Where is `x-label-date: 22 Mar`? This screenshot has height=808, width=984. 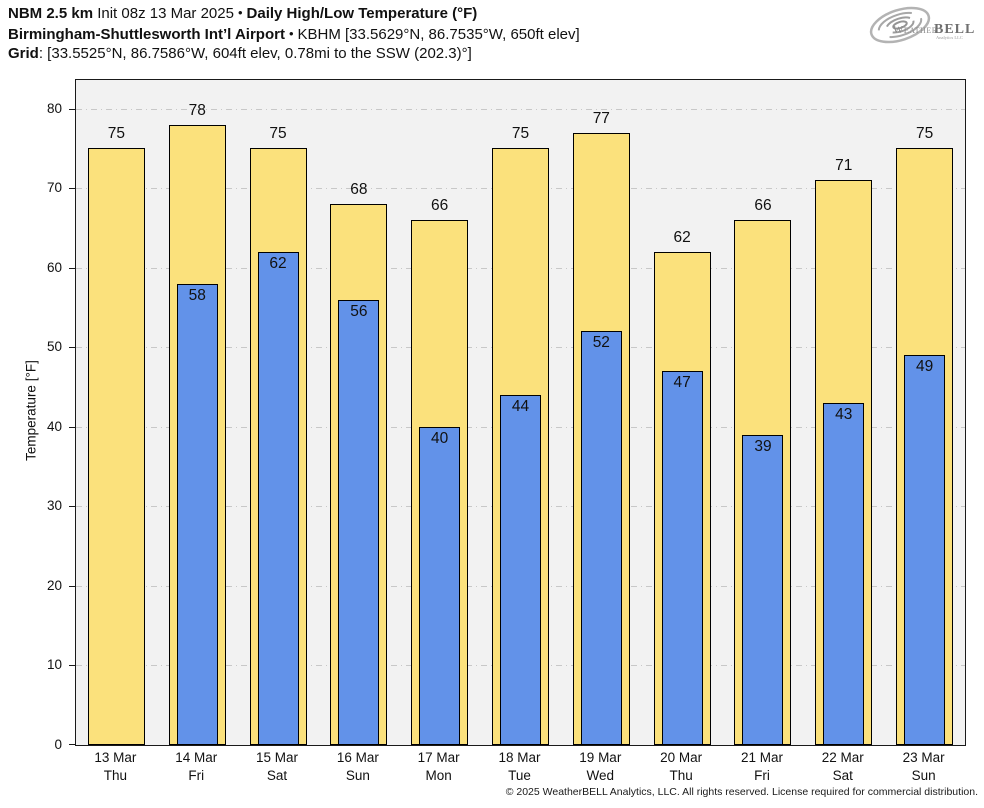
x-label-date: 22 Mar is located at coordinates (842, 757).